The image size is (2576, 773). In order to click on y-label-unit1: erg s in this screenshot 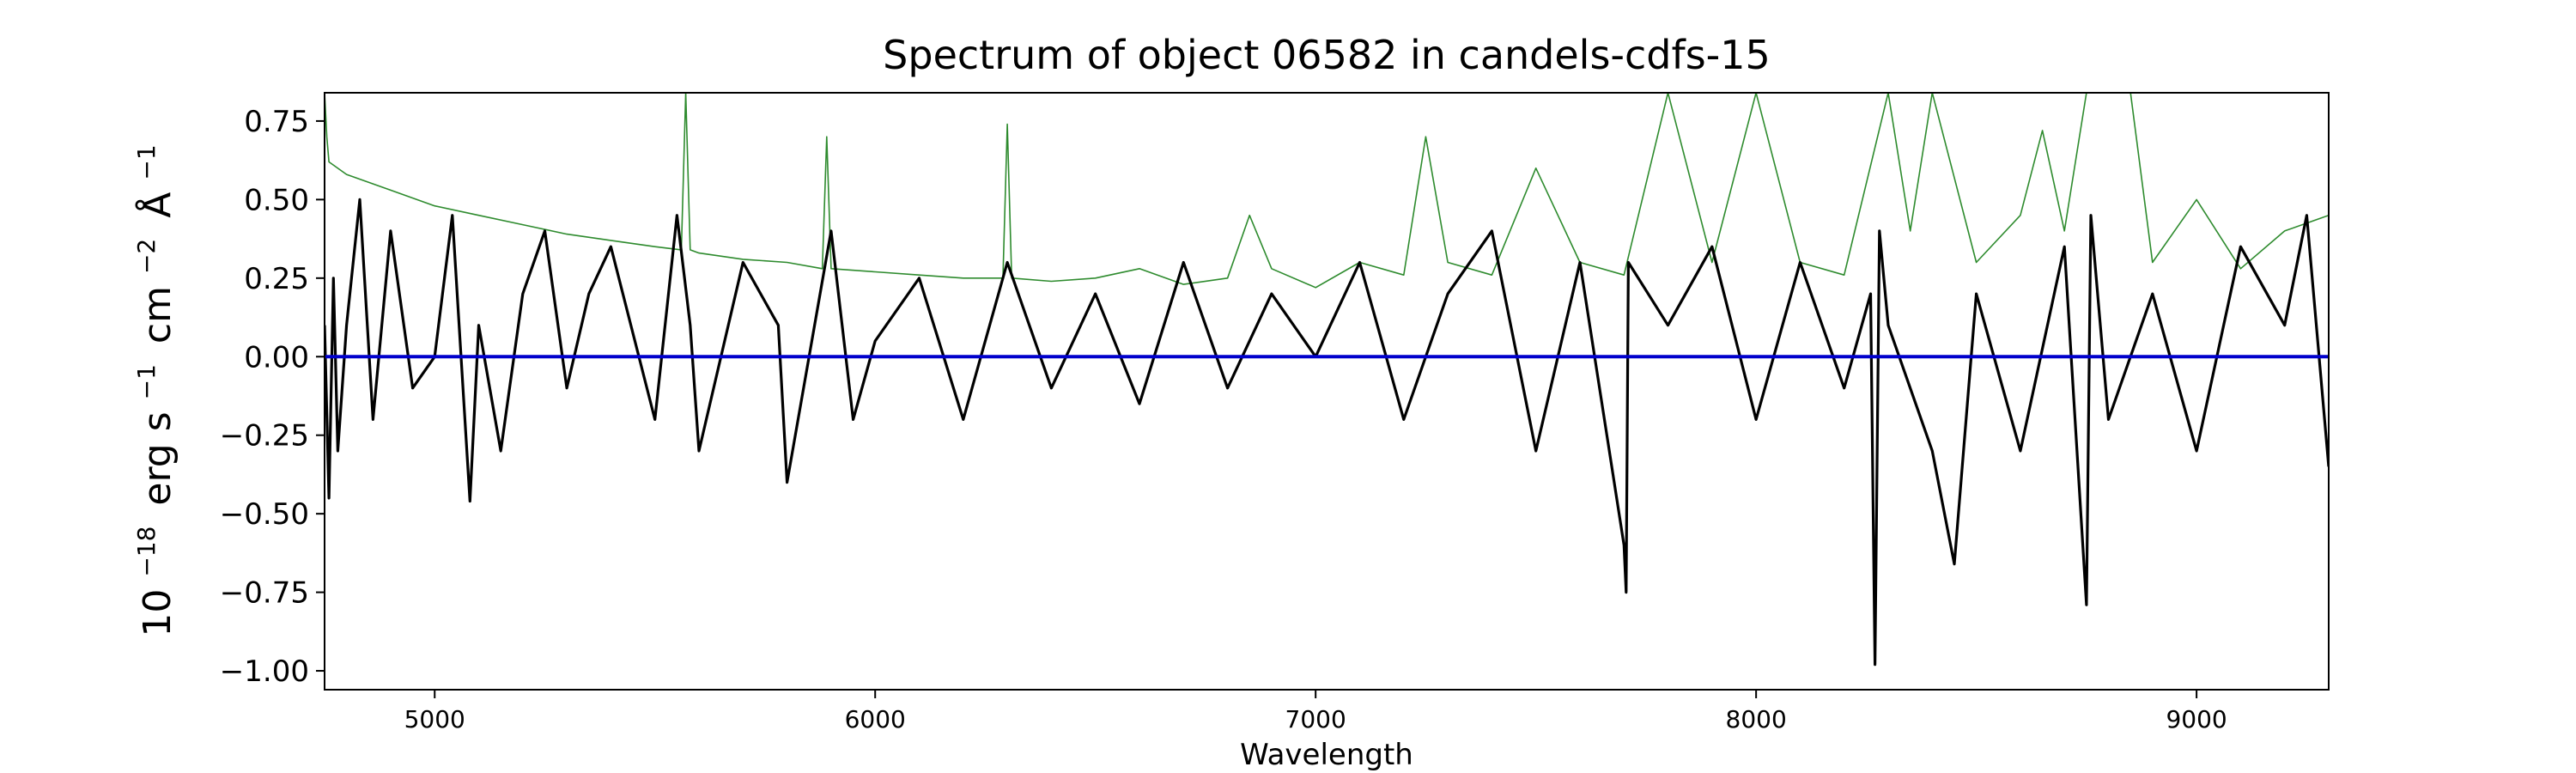, I will do `click(158, 458)`.